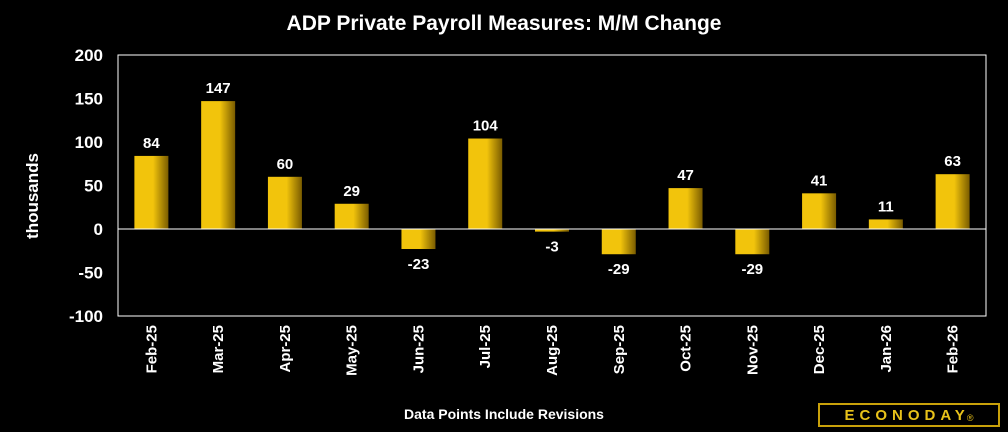  Describe the element at coordinates (89, 99) in the screenshot. I see `y-tick-label-1: 150` at that location.